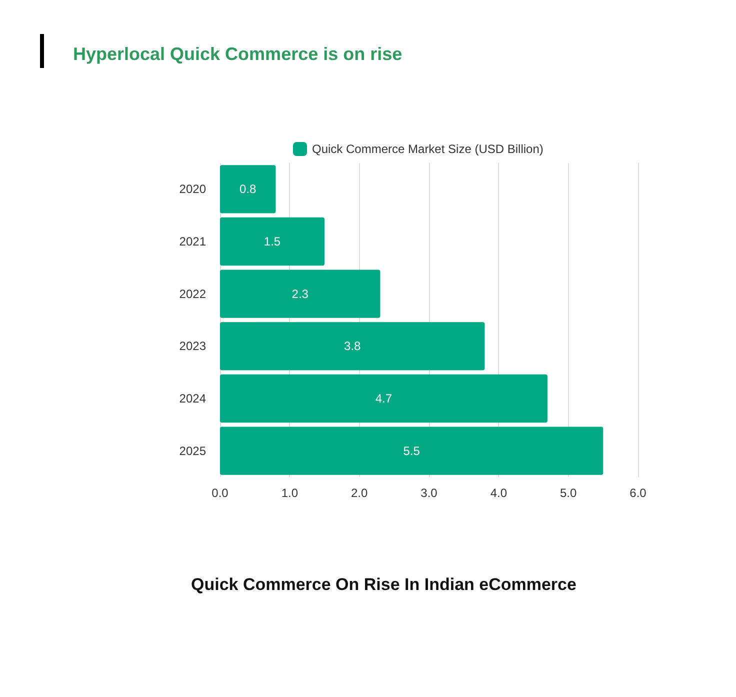  Describe the element at coordinates (192, 346) in the screenshot. I see `y-tick-label: 2023` at that location.